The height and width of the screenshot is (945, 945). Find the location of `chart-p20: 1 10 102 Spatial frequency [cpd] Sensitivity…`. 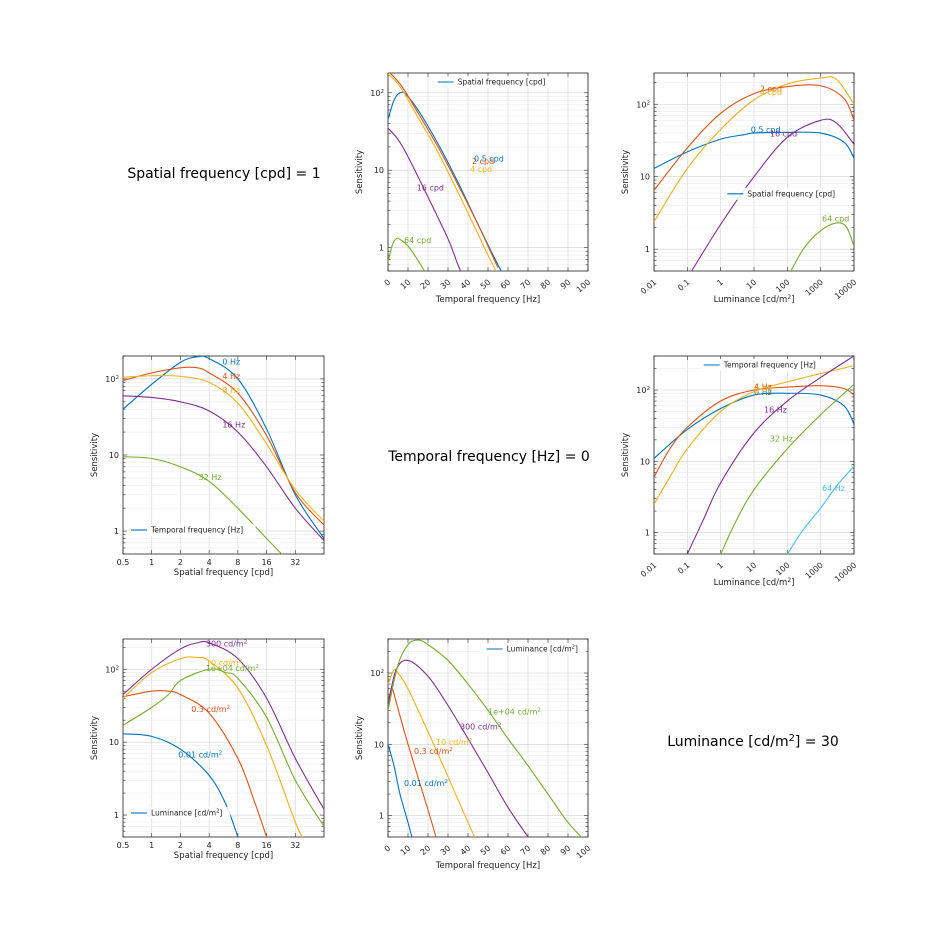

chart-p20: 1 10 102 Spatial frequency [cpd] Sensitivity… is located at coordinates (207, 749).